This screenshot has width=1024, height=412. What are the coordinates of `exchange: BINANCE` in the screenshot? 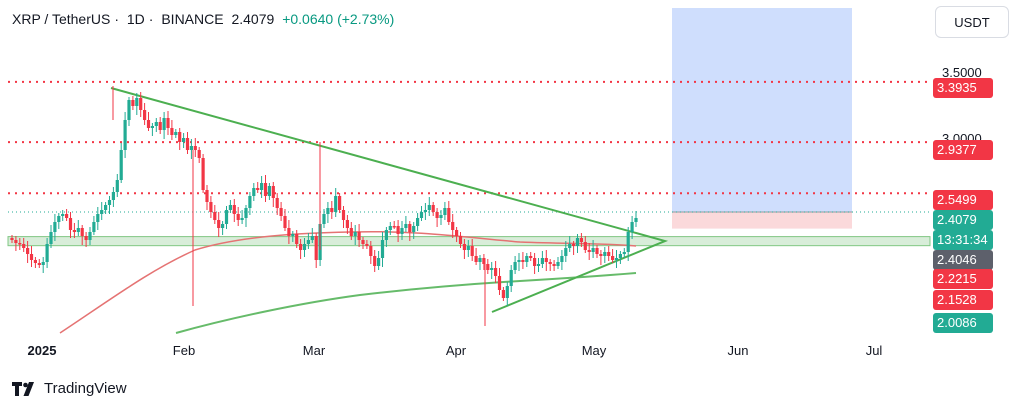 It's located at (192, 19).